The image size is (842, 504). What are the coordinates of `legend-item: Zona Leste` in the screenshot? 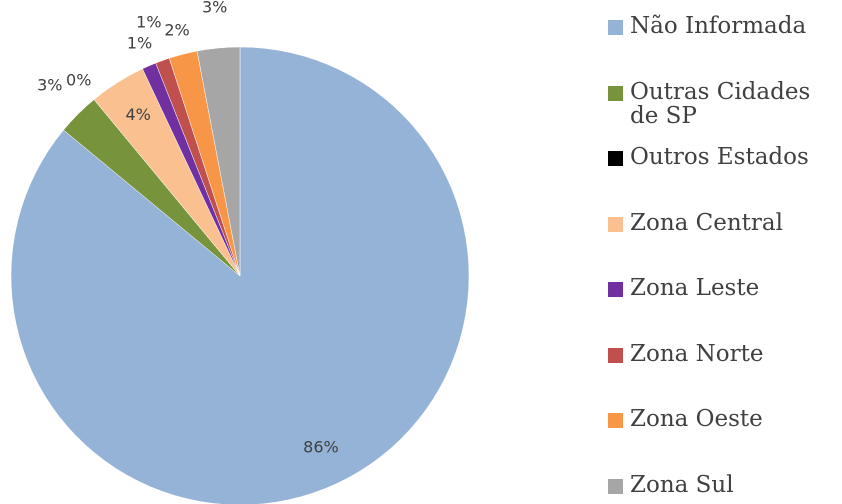 It's located at (725, 288).